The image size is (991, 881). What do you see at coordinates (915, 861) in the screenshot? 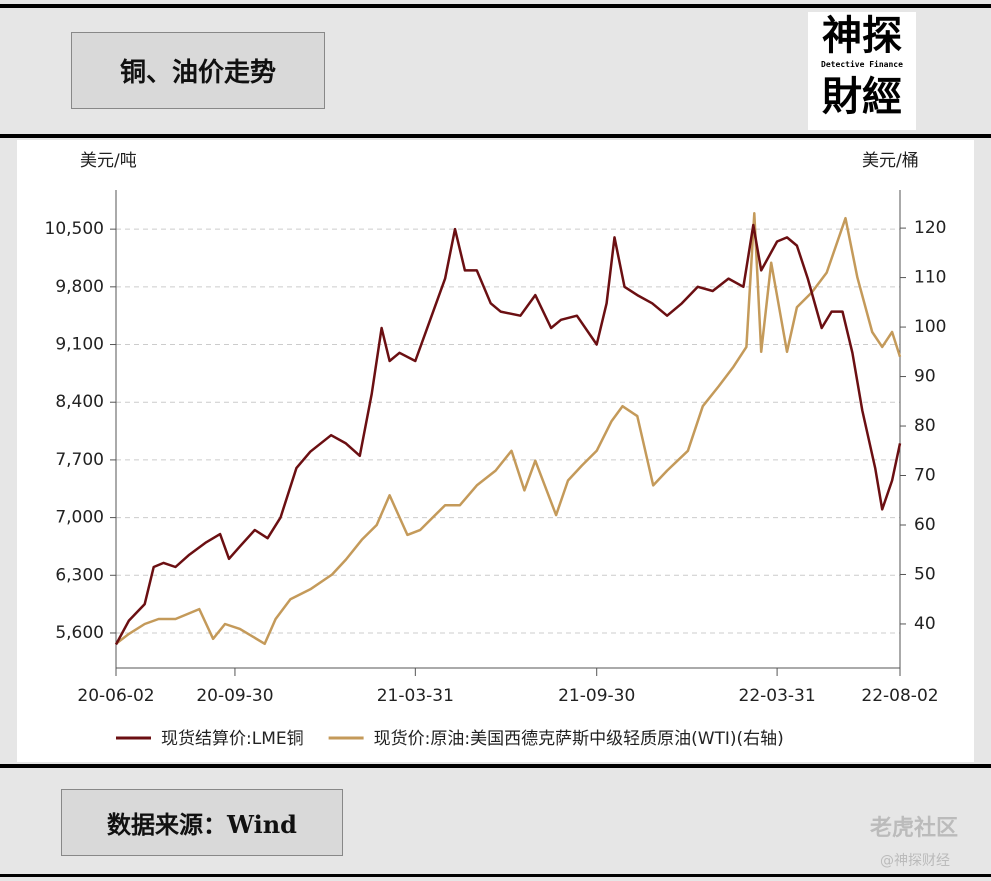
I see `credit: @神探财经` at bounding box center [915, 861].